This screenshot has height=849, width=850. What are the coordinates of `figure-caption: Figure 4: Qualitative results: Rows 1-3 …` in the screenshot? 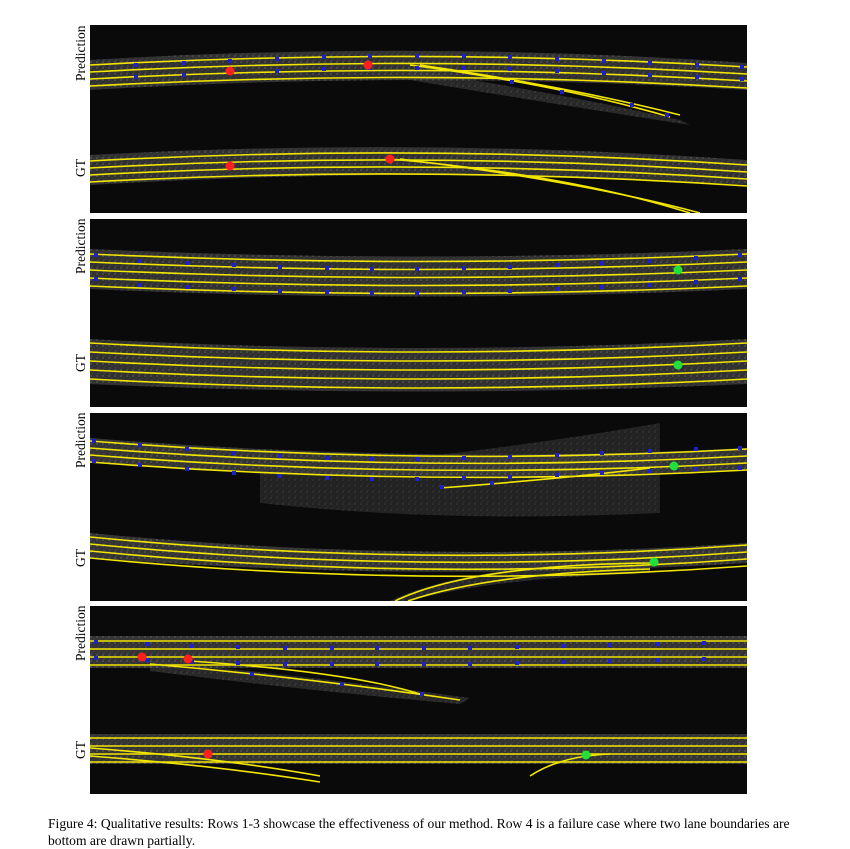 It's located at (428, 832).